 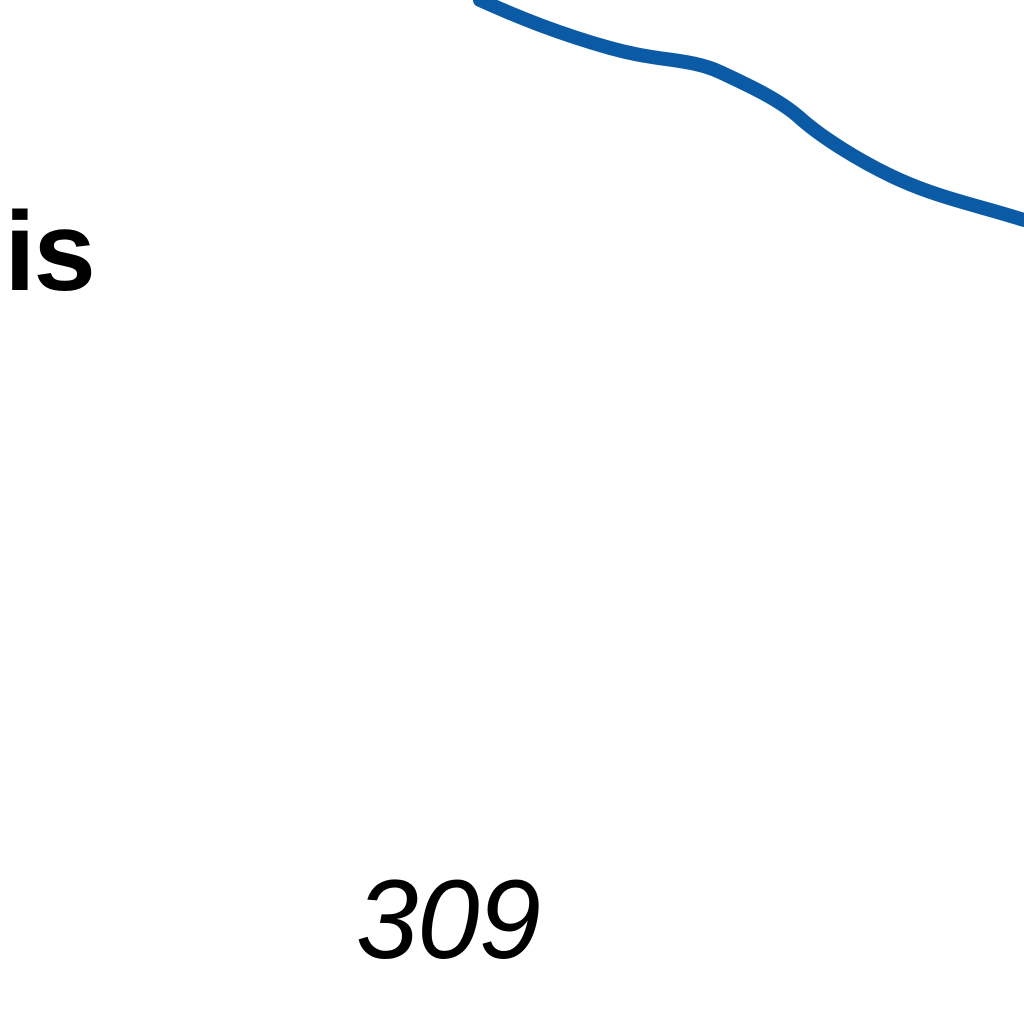 What do you see at coordinates (448, 919) in the screenshot?
I see `route-number-label: 309` at bounding box center [448, 919].